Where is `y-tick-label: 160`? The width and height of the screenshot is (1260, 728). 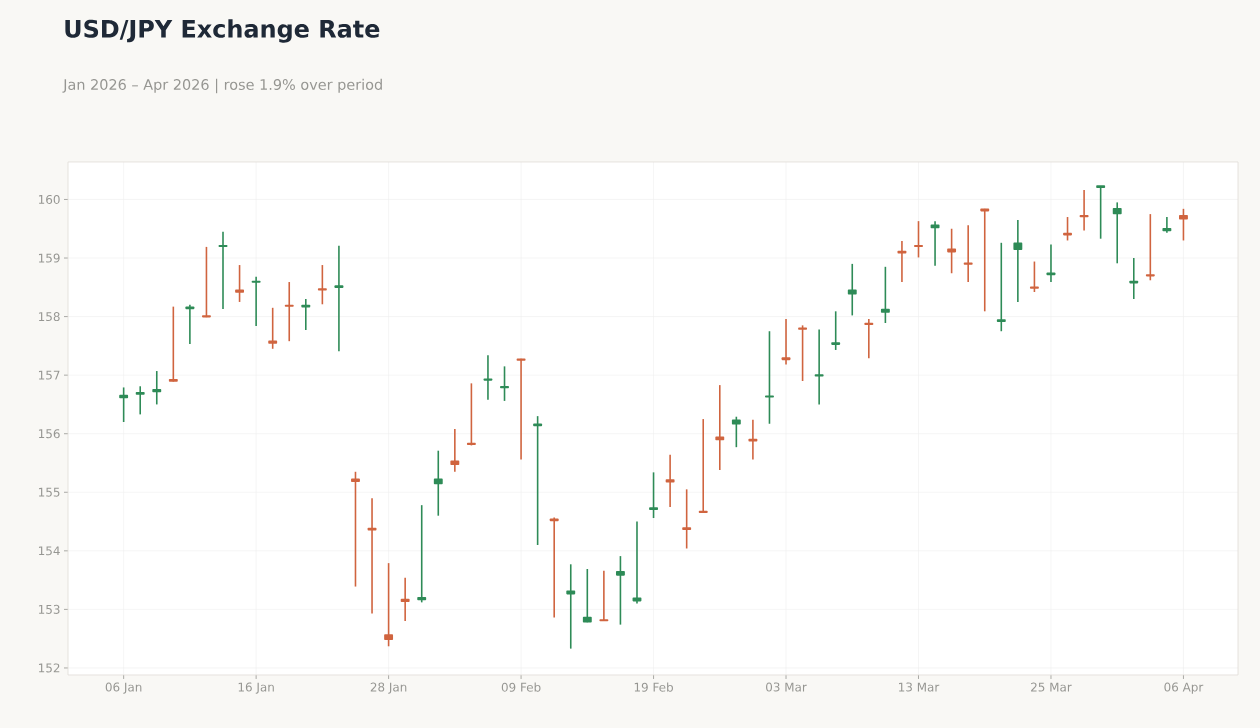
y-tick-label: 160 is located at coordinates (49, 199).